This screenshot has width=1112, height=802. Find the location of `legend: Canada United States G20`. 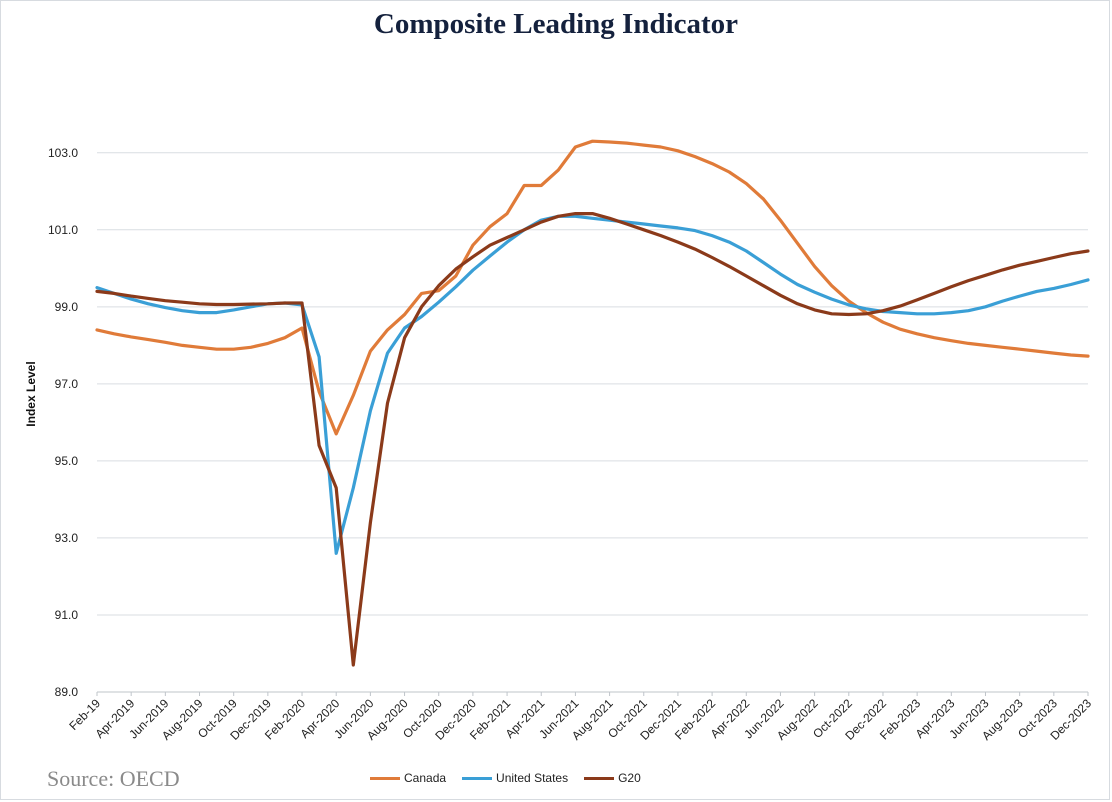

legend: Canada United States G20 is located at coordinates (513, 778).